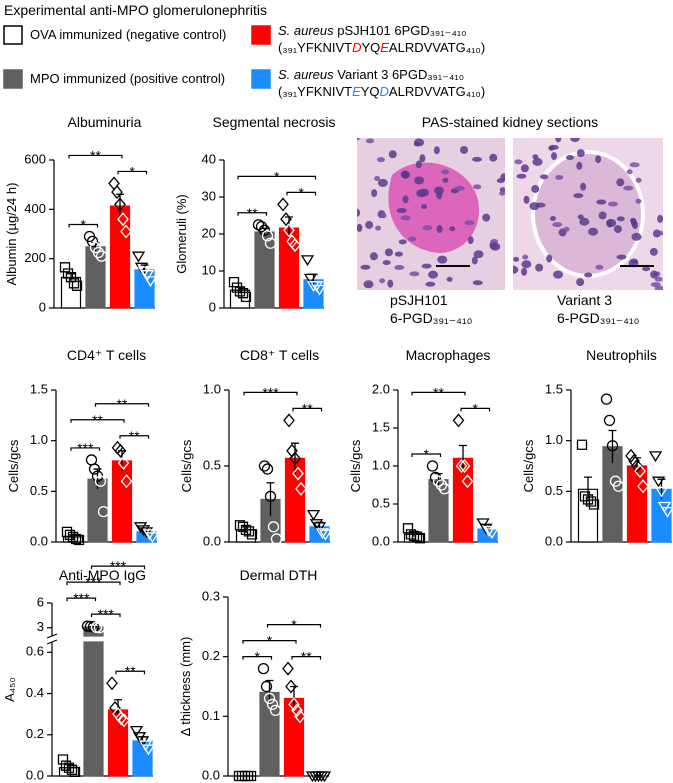  Describe the element at coordinates (294, 625) in the screenshot. I see `significance-label: *` at that location.